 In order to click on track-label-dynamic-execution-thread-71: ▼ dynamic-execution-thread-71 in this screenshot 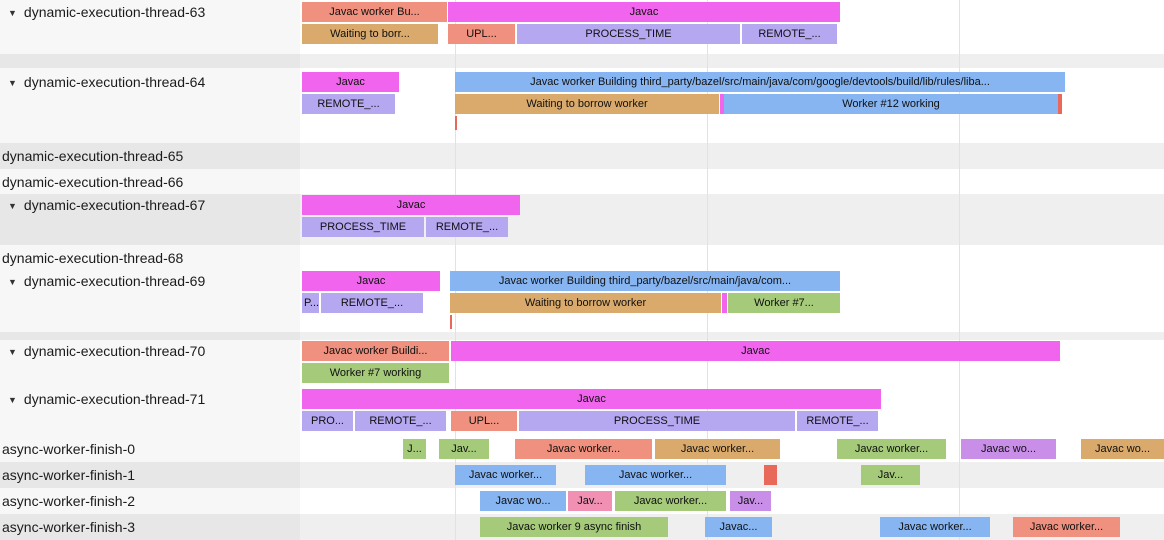, I will do `click(106, 399)`.